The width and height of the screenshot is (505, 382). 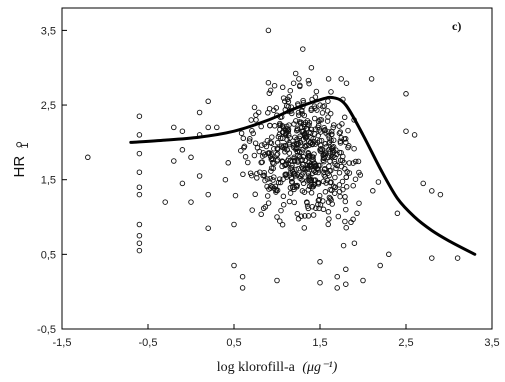 What do you see at coordinates (19, 167) in the screenshot?
I see `y-axis-label: HR` at bounding box center [19, 167].